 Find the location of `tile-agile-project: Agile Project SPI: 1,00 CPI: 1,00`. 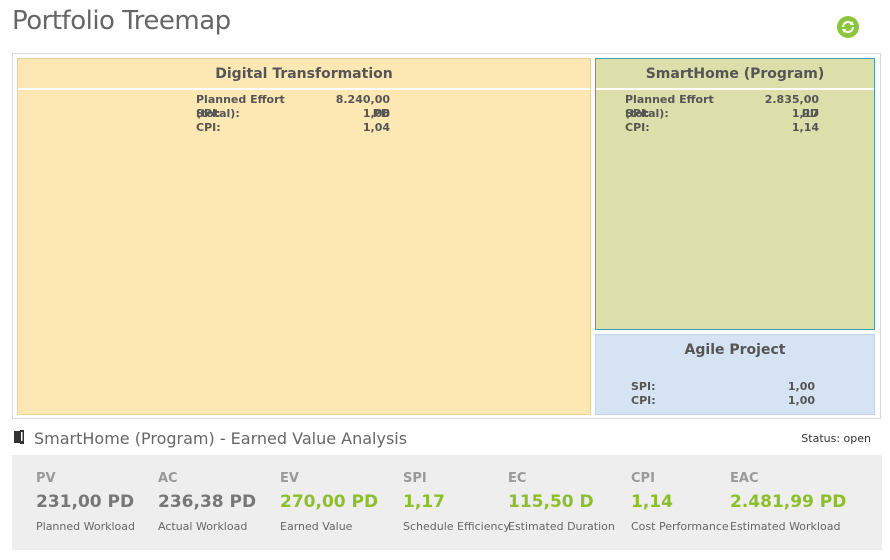

tile-agile-project: Agile Project SPI: 1,00 CPI: 1,00 is located at coordinates (735, 374).